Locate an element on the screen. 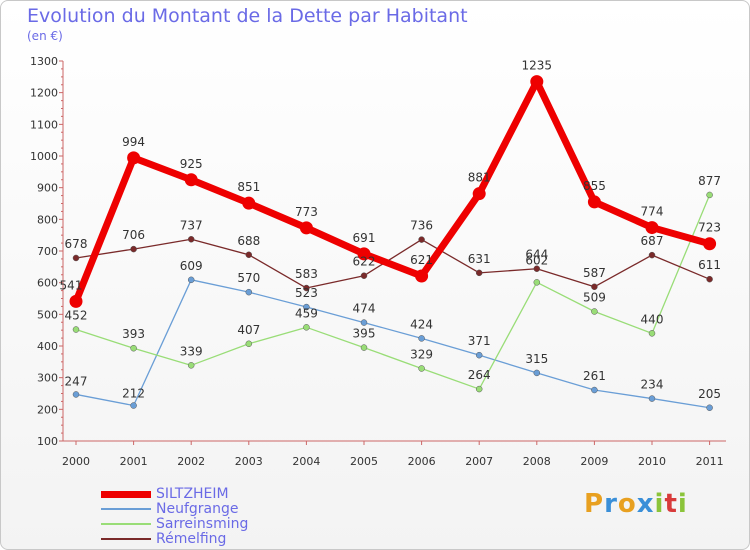 This screenshot has height=550, width=750. data-label: 609 is located at coordinates (191, 266).